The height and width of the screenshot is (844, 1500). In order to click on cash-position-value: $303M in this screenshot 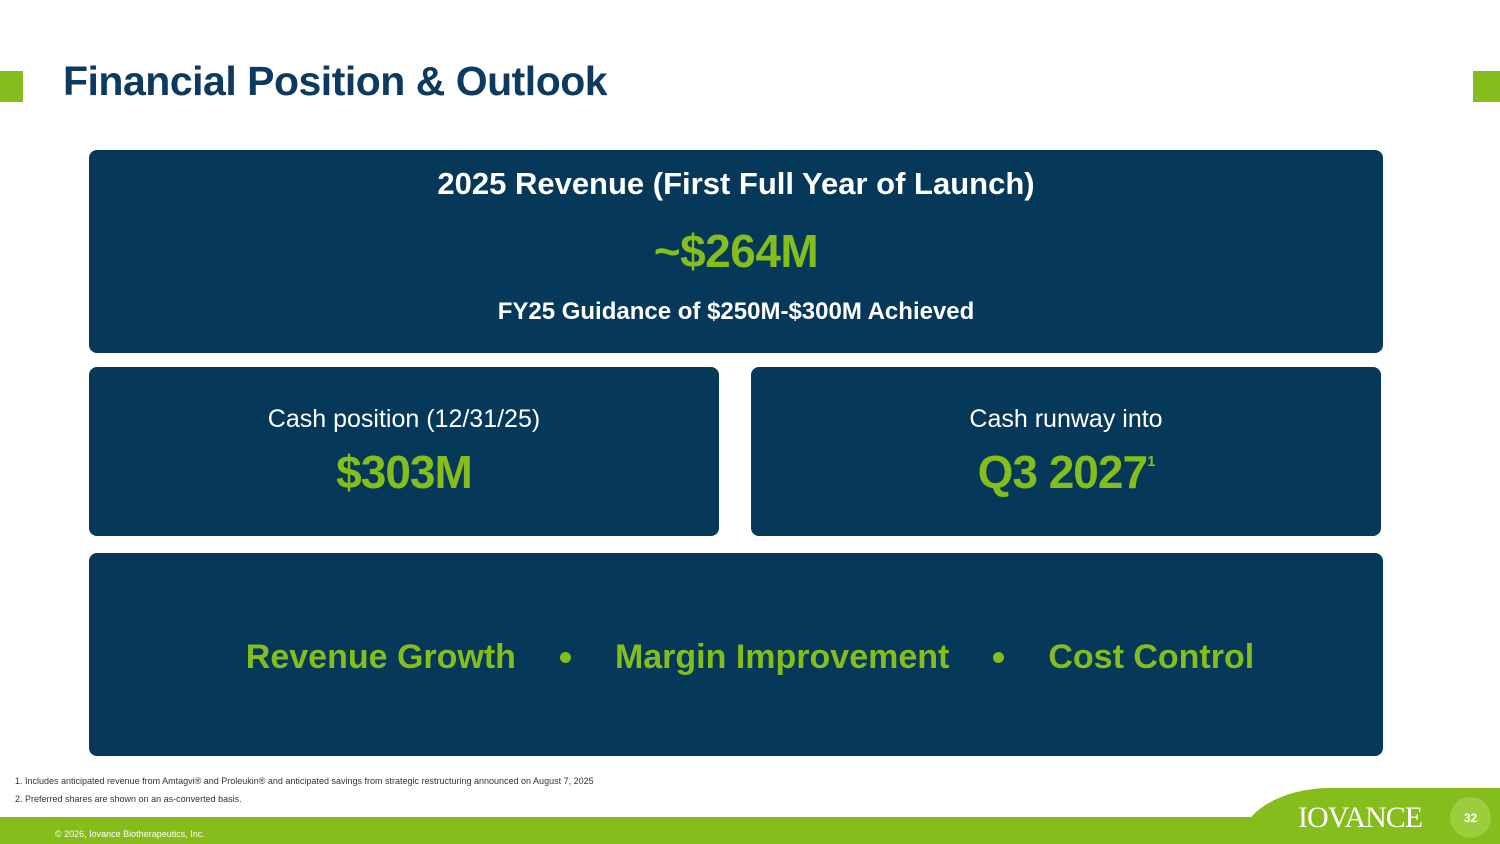, I will do `click(404, 472)`.